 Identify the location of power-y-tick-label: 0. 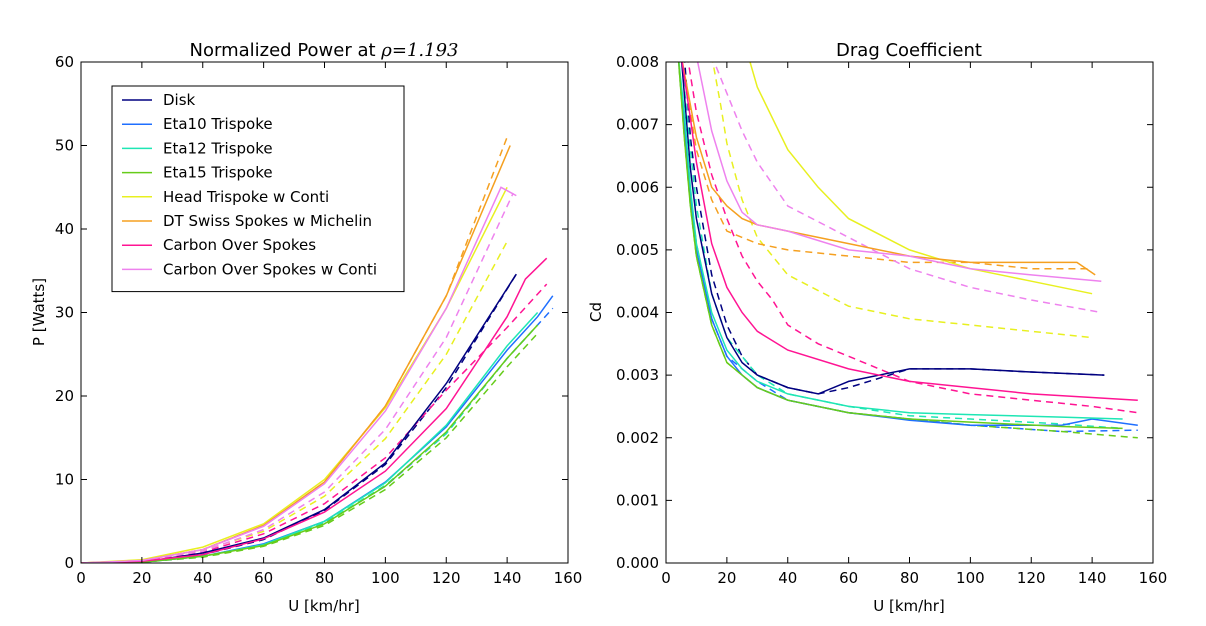
(69, 563).